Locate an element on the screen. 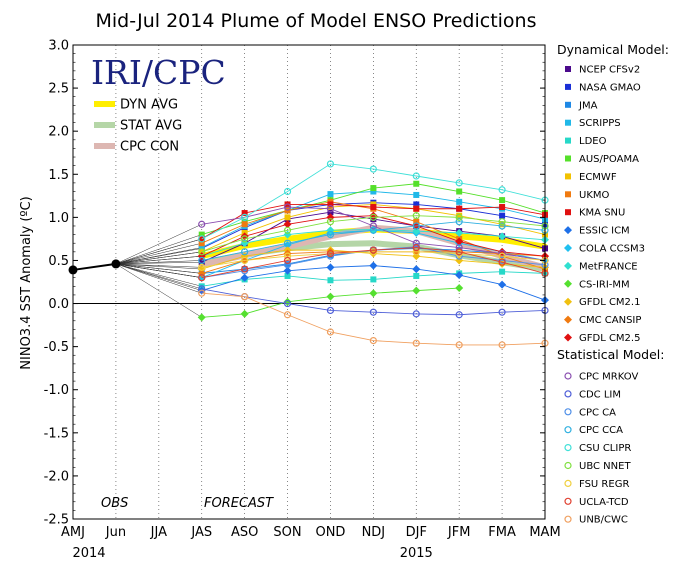 Image resolution: width=682 pixels, height=576 pixels. point-essic-icm-son is located at coordinates (287, 270).